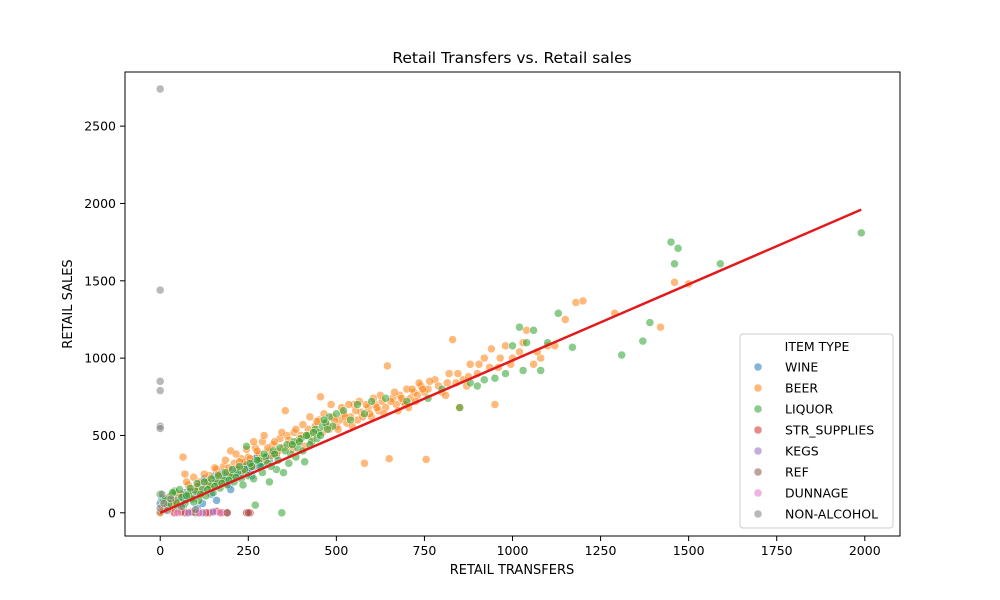 This screenshot has height=600, width=1000. What do you see at coordinates (777, 550) in the screenshot?
I see `x-tick-label-7: 1750` at bounding box center [777, 550].